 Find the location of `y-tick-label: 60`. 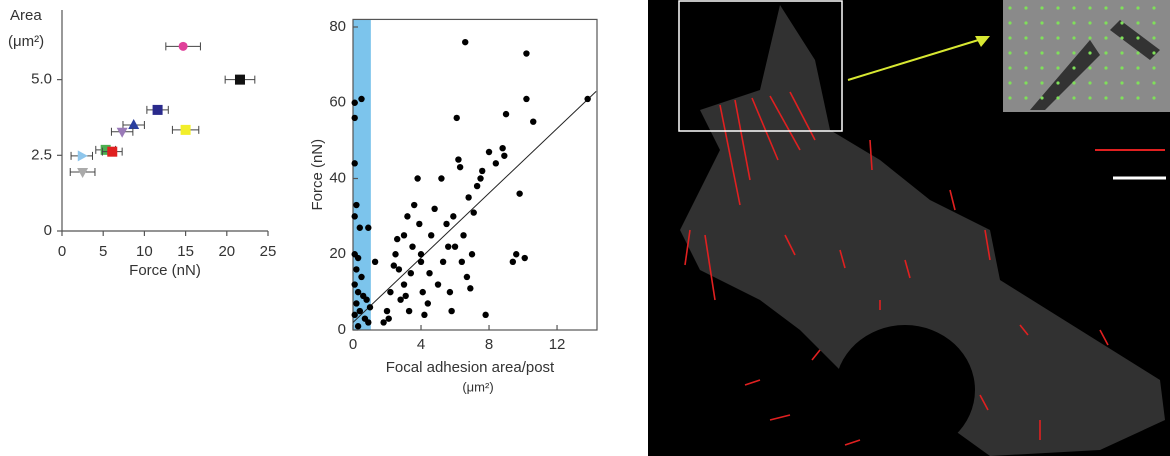

y-tick-label: 60 is located at coordinates (337, 102).